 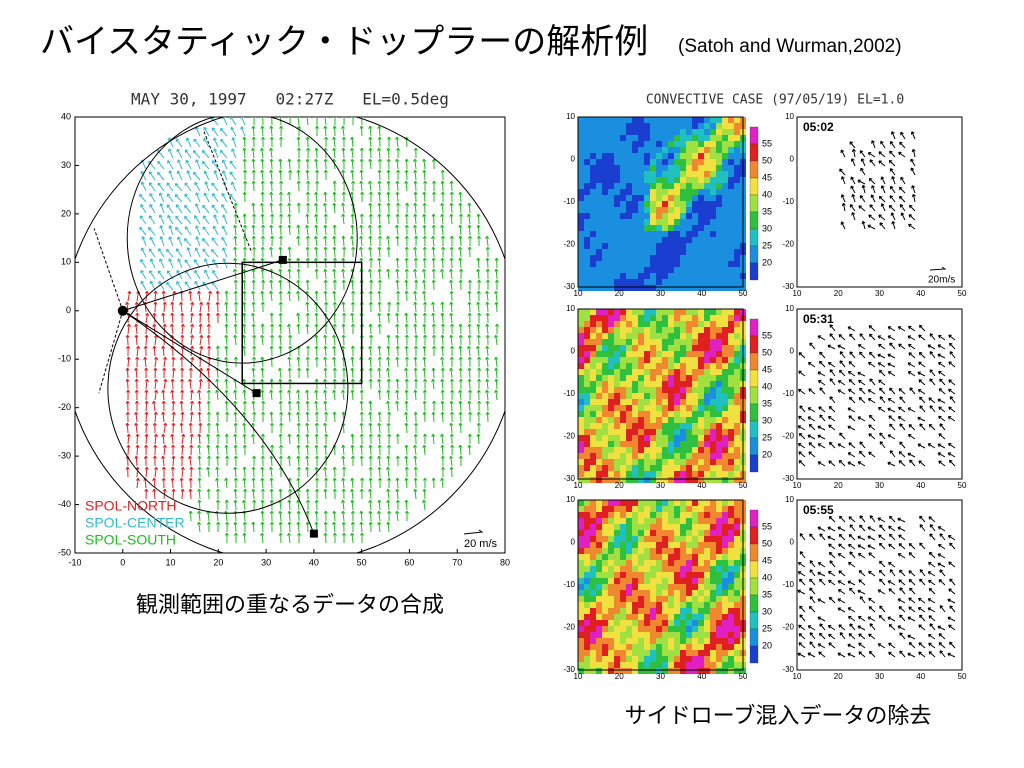 What do you see at coordinates (131, 506) in the screenshot?
I see `legend-entry: SPOL-NORTH` at bounding box center [131, 506].